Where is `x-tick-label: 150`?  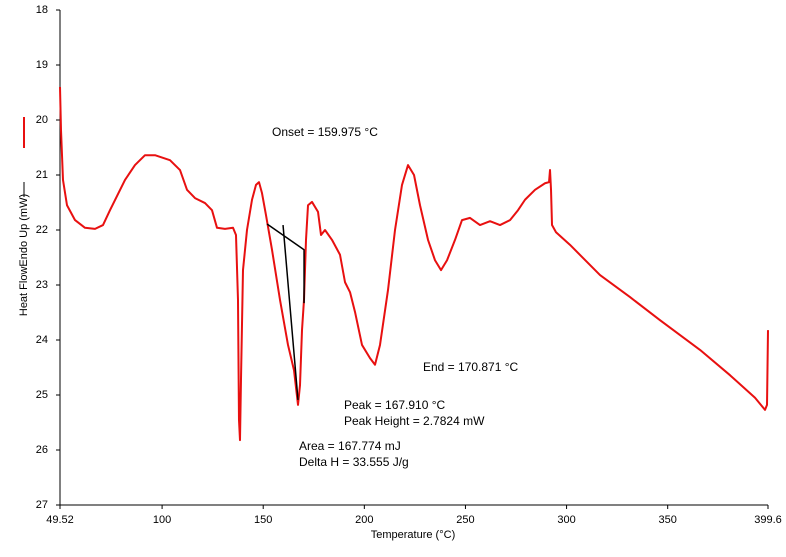
x-tick-label: 150 is located at coordinates (263, 520).